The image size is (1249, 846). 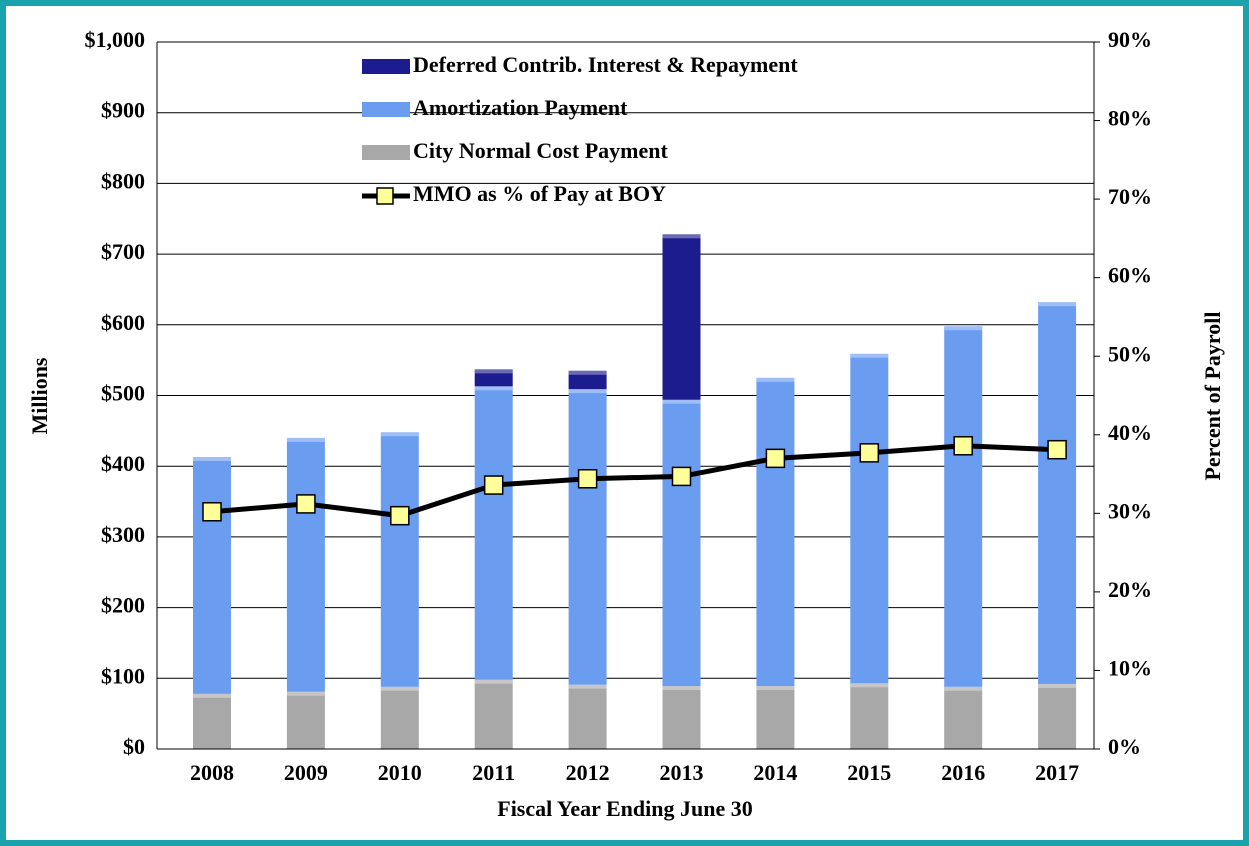 I want to click on y2-tick-label: 20%, so click(x=1130, y=589).